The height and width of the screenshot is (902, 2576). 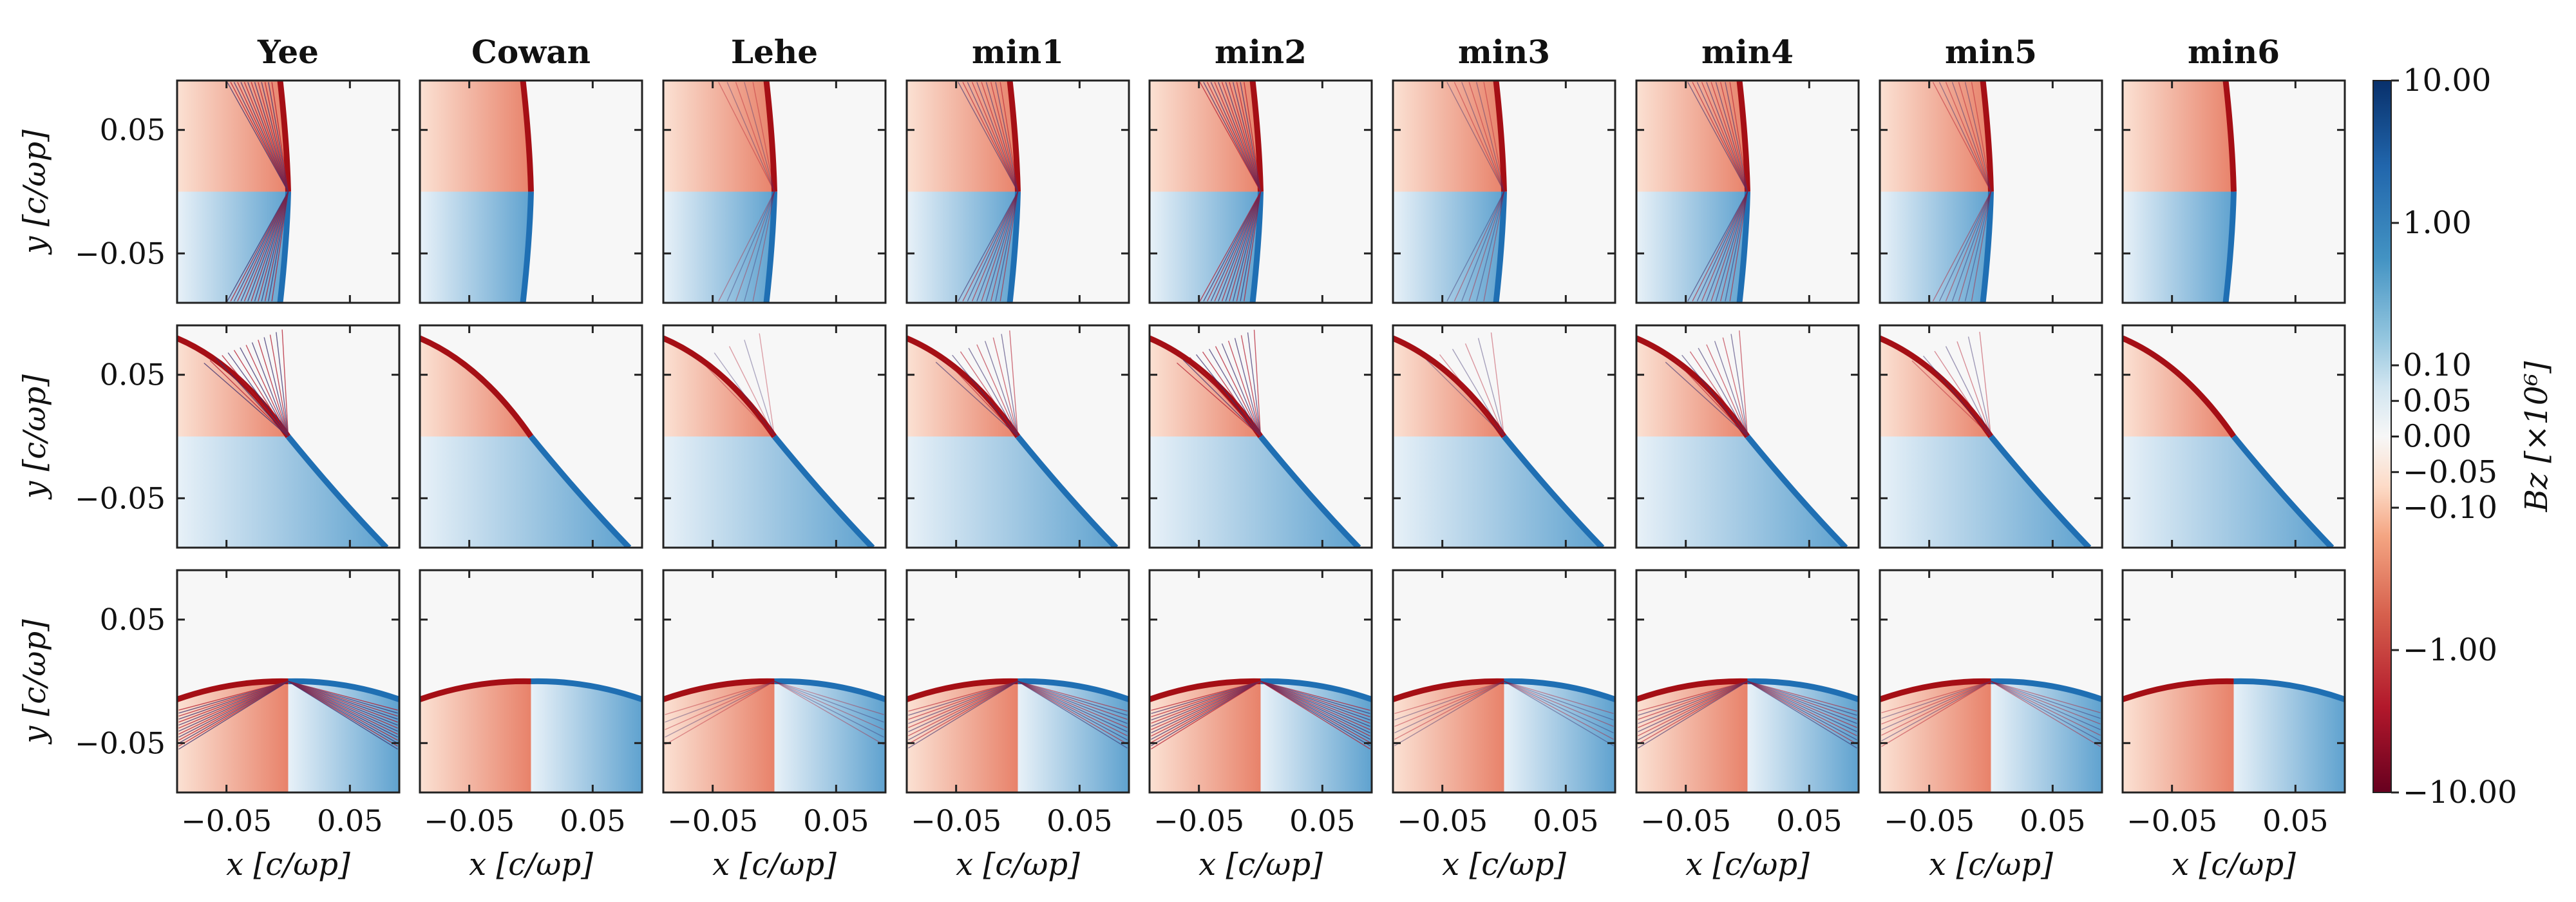 I want to click on colorbar-tick-label: −0.10, so click(x=2450, y=508).